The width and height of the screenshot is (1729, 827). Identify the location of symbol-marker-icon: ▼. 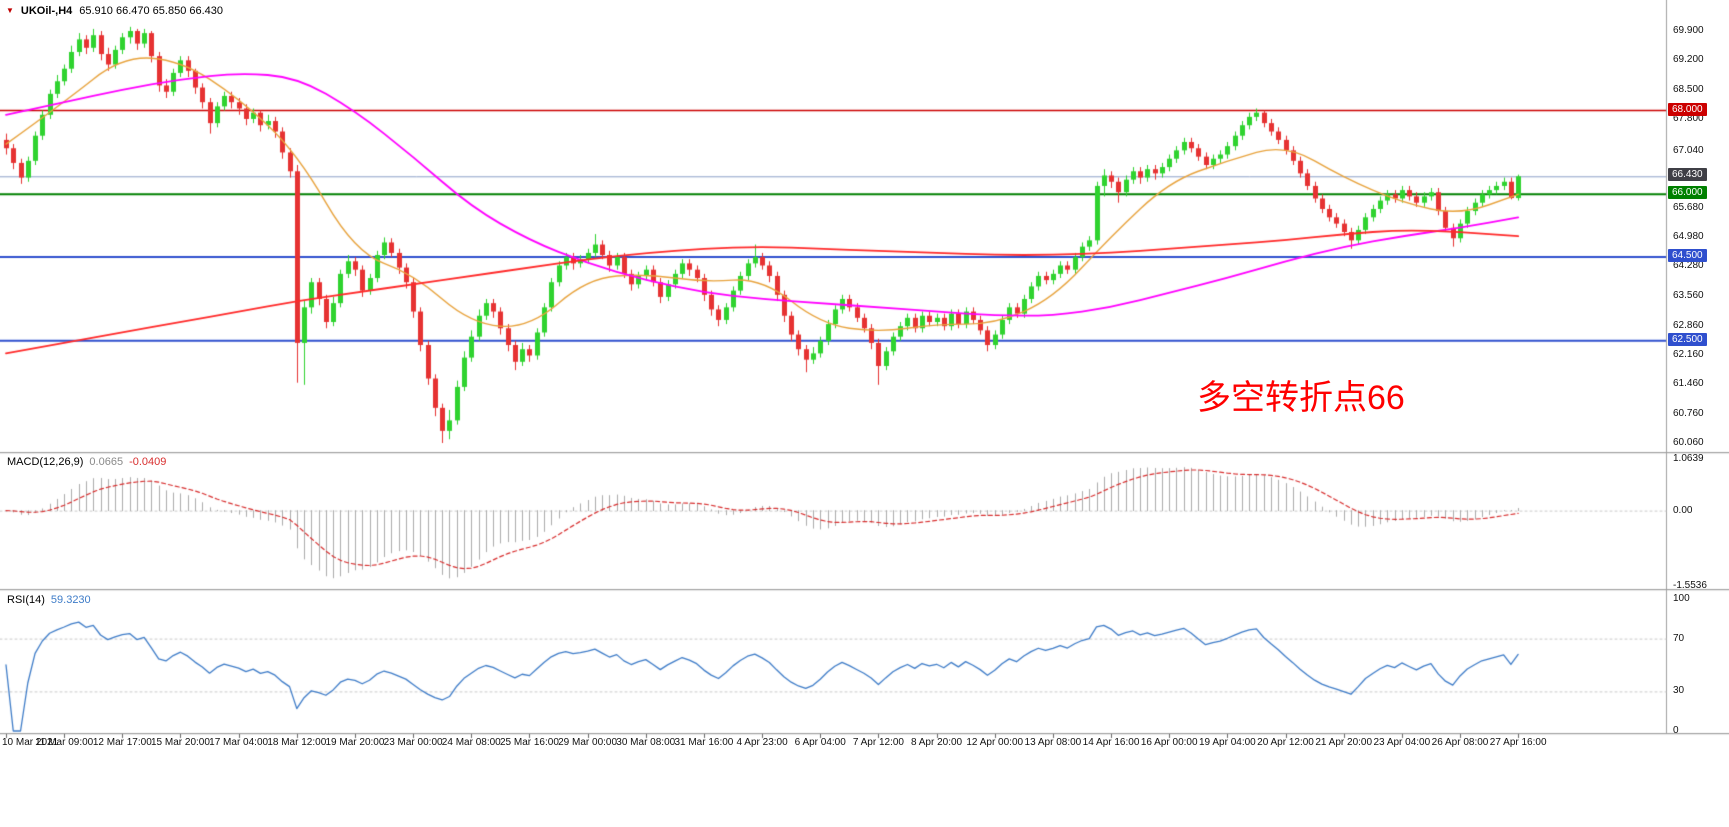
(10, 10).